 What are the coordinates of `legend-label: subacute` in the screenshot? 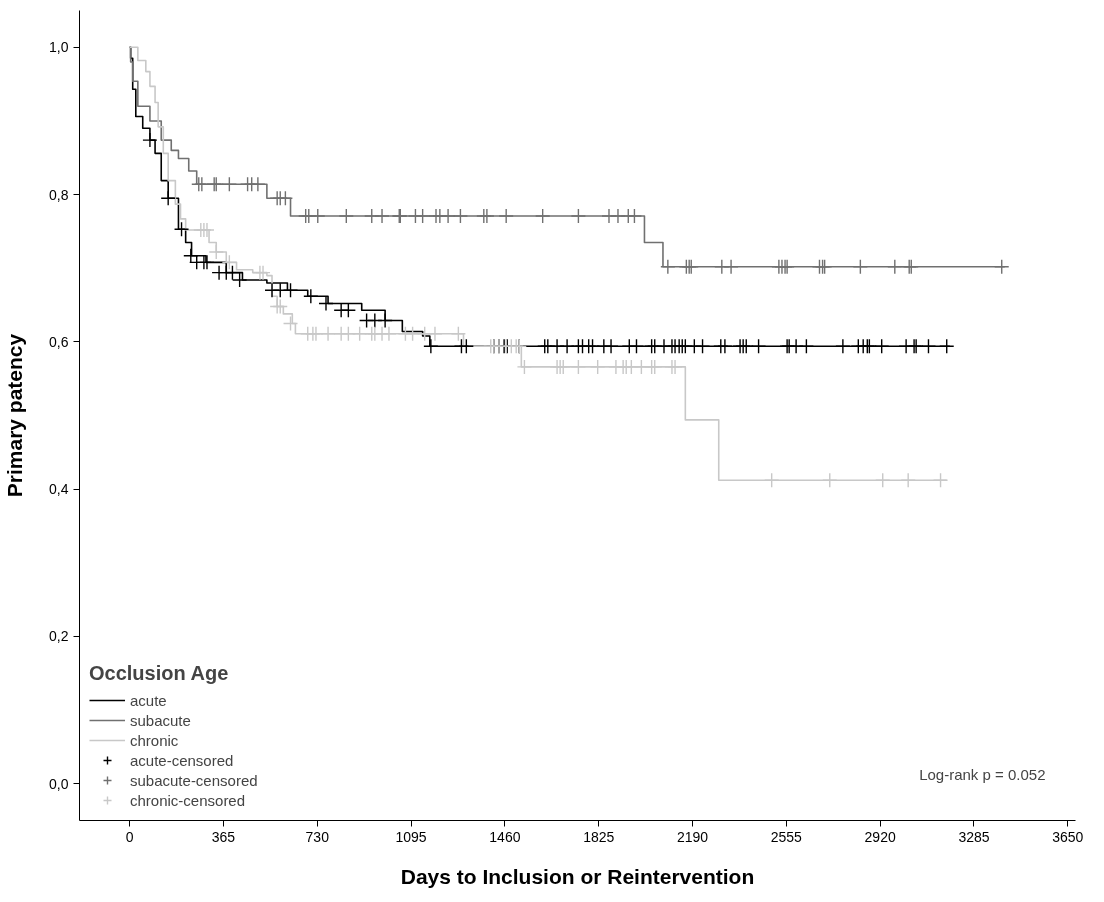 It's located at (160, 720).